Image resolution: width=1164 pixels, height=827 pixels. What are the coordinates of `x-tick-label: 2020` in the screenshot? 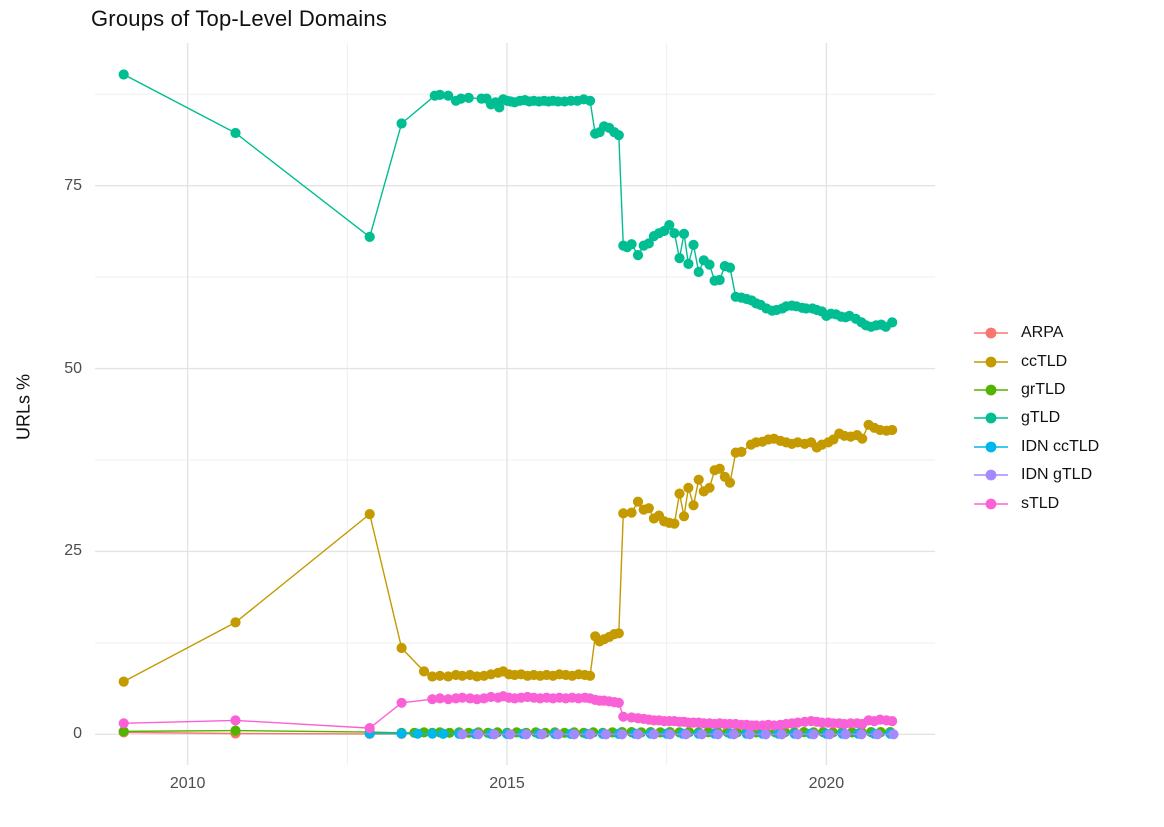 It's located at (826, 783).